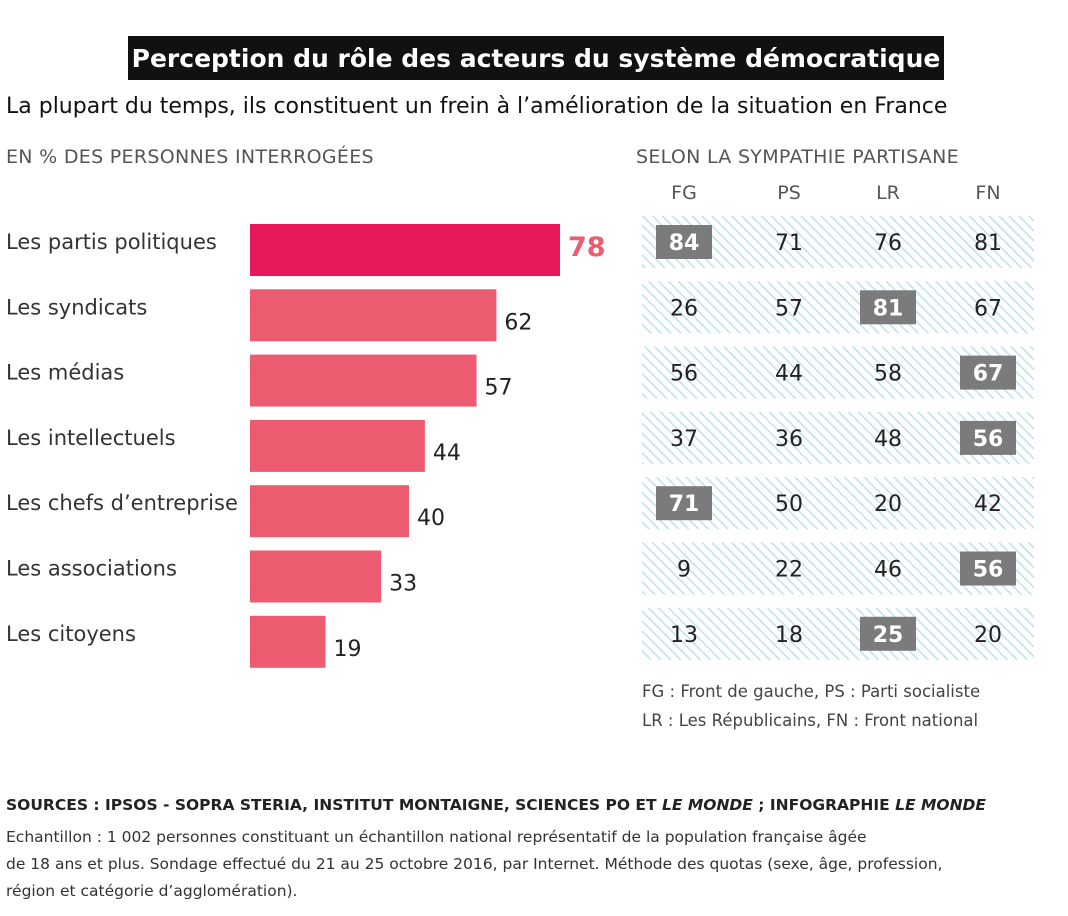 This screenshot has height=916, width=1068. I want to click on table-column-header: FN, so click(987, 193).